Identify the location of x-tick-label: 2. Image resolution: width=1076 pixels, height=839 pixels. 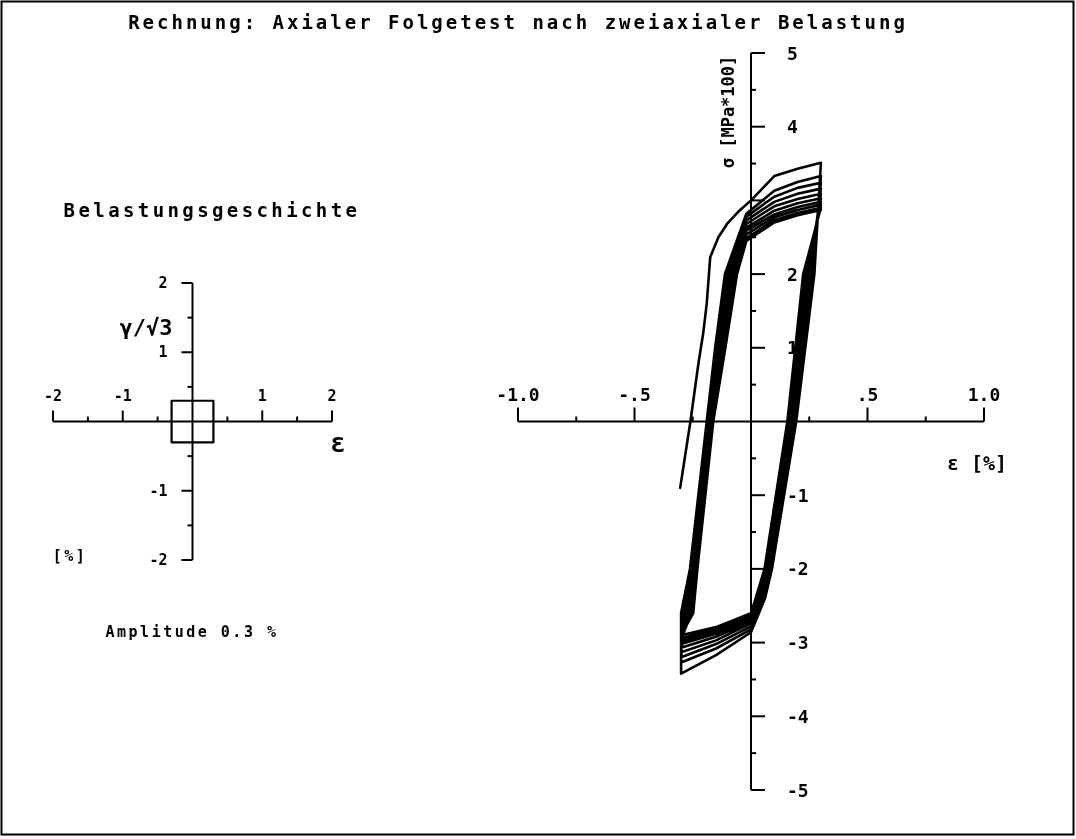
(332, 395).